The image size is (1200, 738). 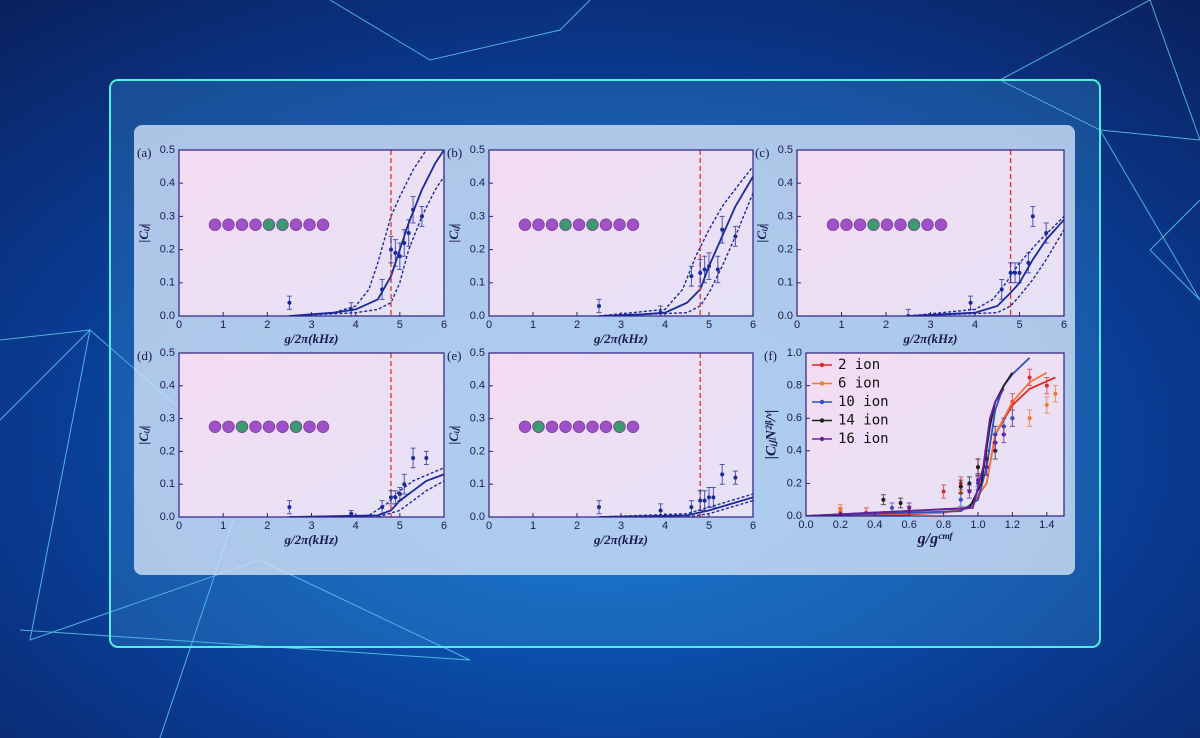 I want to click on x-tick-label: 1.2, so click(x=1012, y=525).